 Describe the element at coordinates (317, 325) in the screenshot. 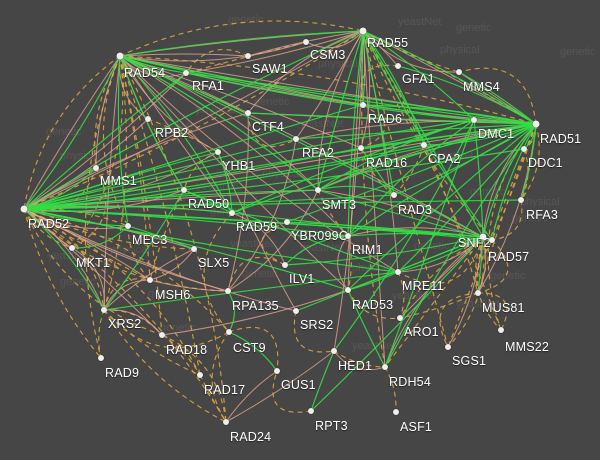

I see `node-label-srs2: SRS2` at that location.